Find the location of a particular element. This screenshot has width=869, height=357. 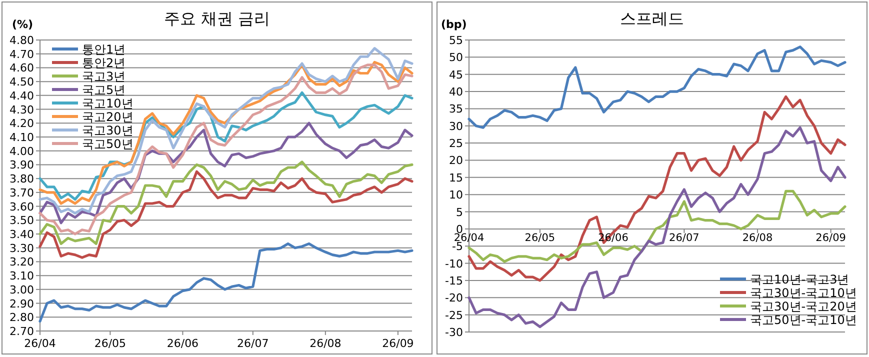

legend-label: 국고50년 is located at coordinates (108, 144).